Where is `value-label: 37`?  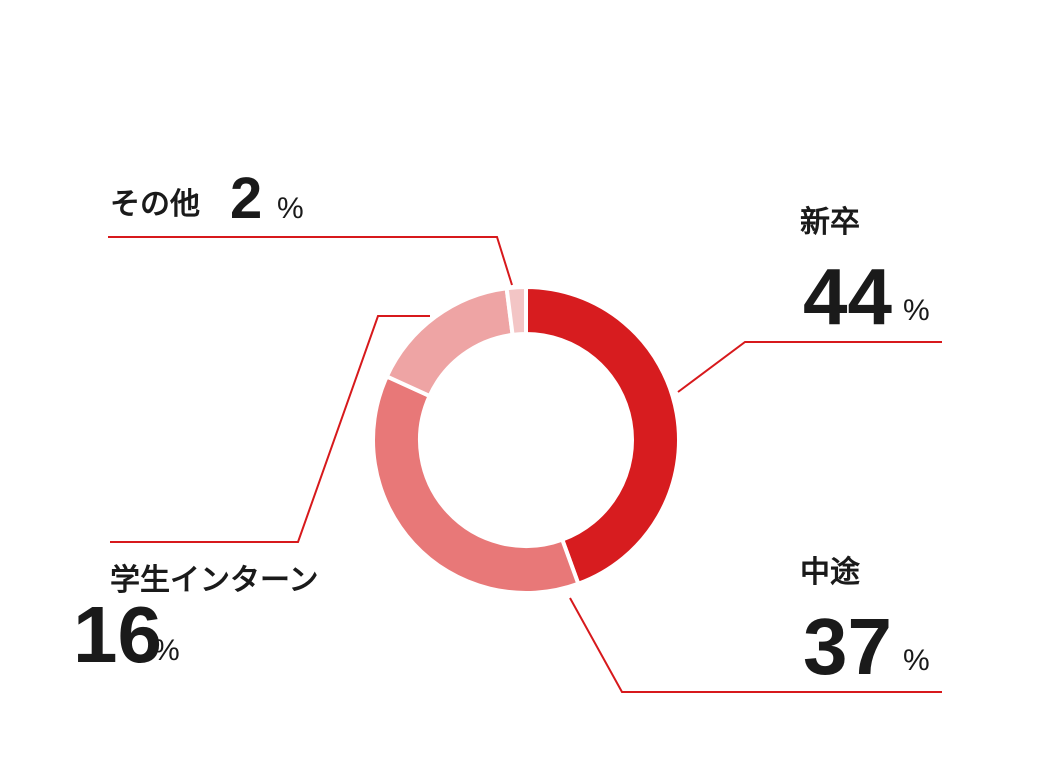
value-label: 37 is located at coordinates (847, 646).